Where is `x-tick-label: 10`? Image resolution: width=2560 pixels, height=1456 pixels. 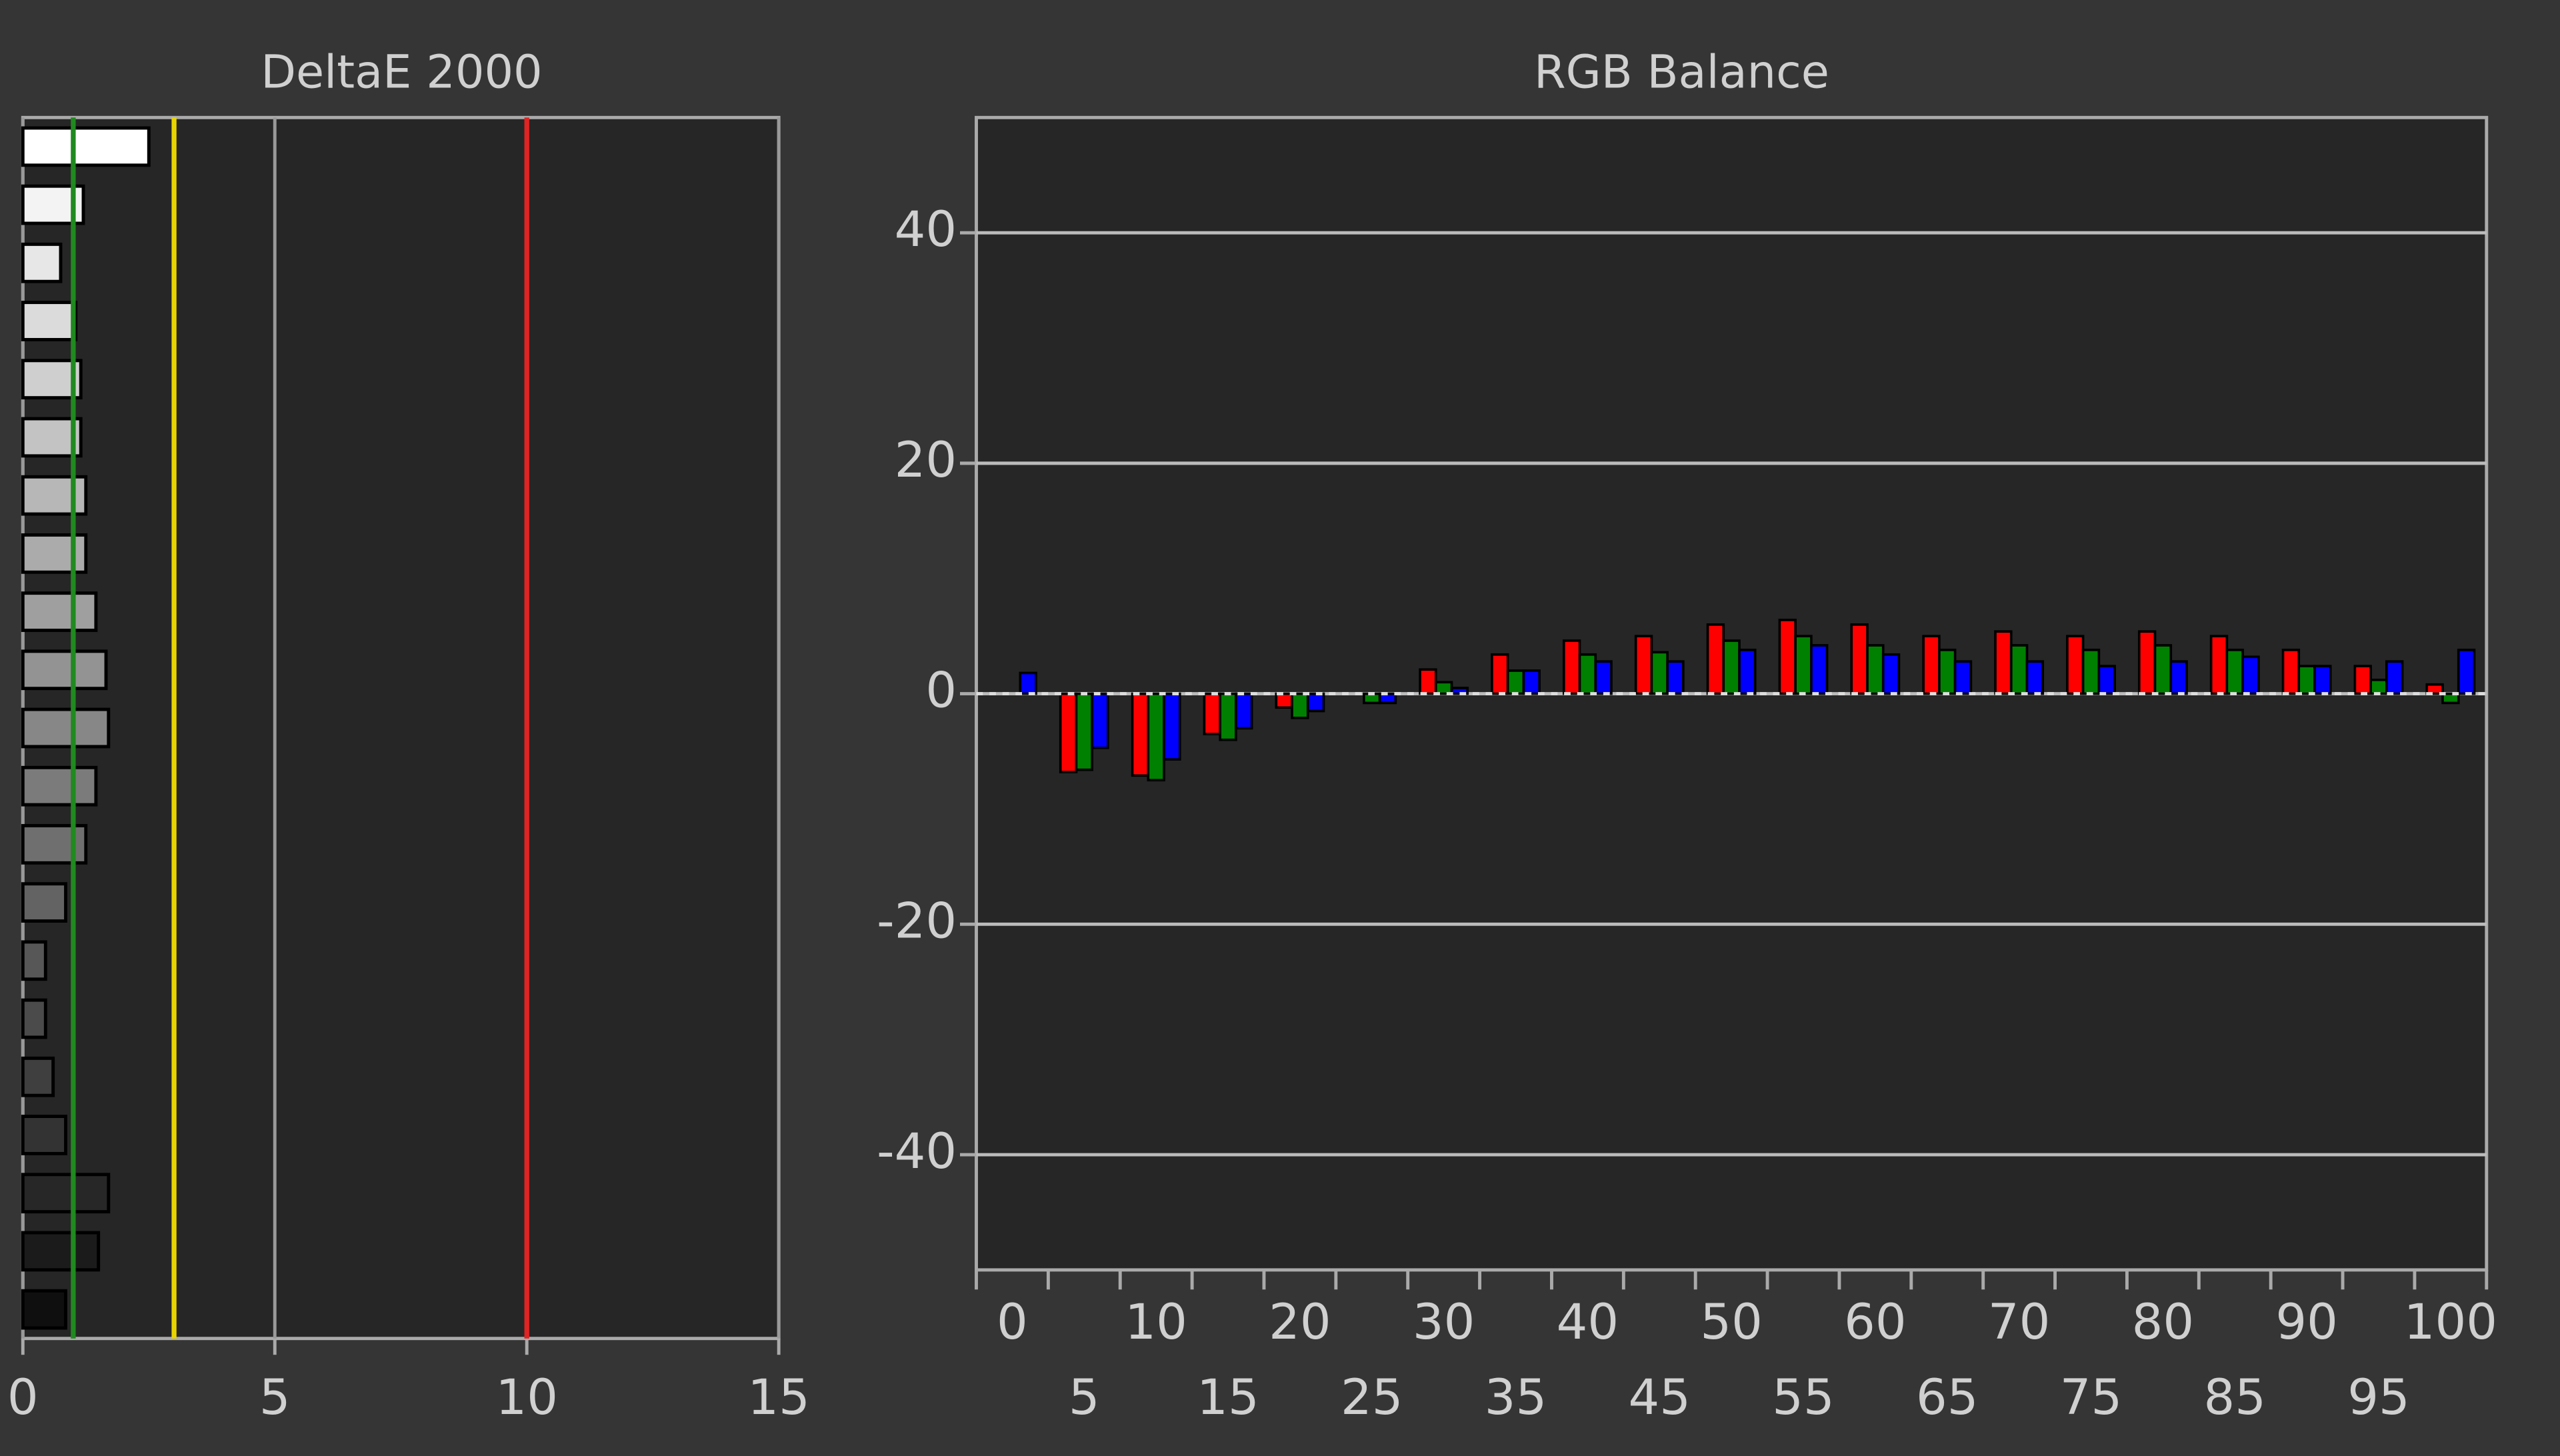 x-tick-label: 10 is located at coordinates (526, 1397).